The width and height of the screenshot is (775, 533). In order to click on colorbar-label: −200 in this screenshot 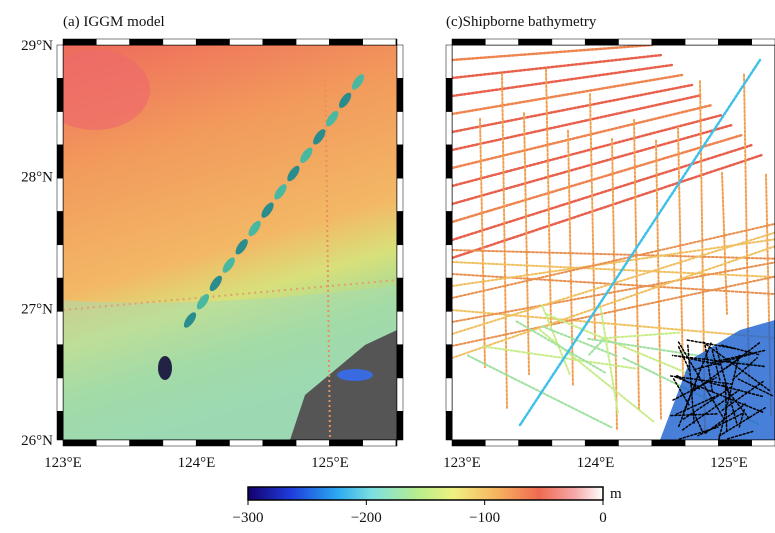, I will do `click(366, 518)`.